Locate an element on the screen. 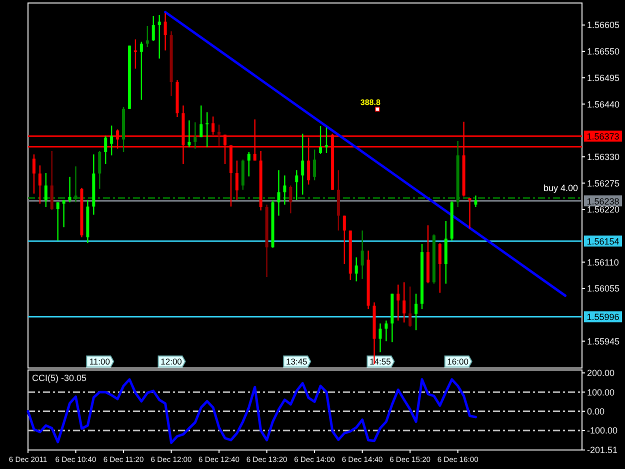  y-tick-label: 1.56220 is located at coordinates (603, 209).